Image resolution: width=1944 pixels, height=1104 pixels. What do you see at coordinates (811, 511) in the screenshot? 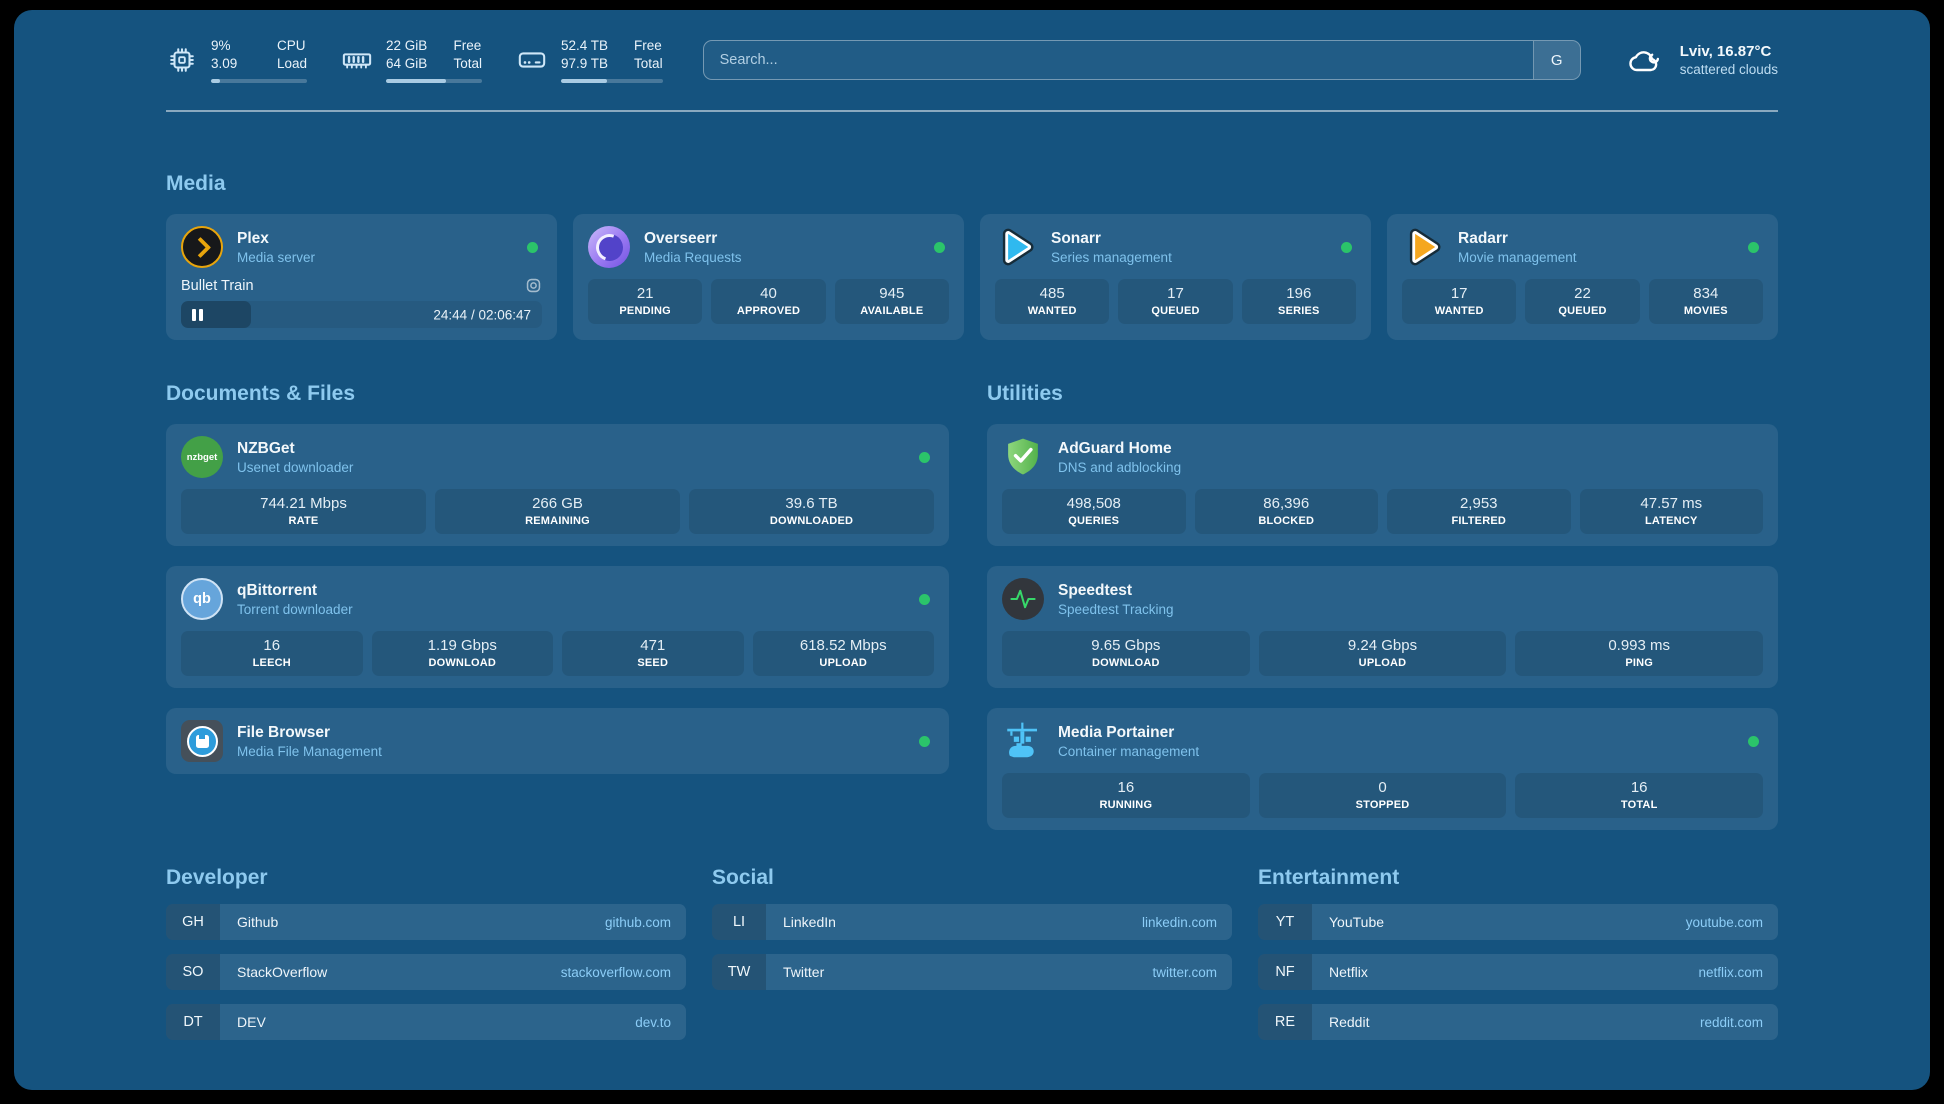
I see `stat-box: 39.6 TB DOWNLOADED` at bounding box center [811, 511].